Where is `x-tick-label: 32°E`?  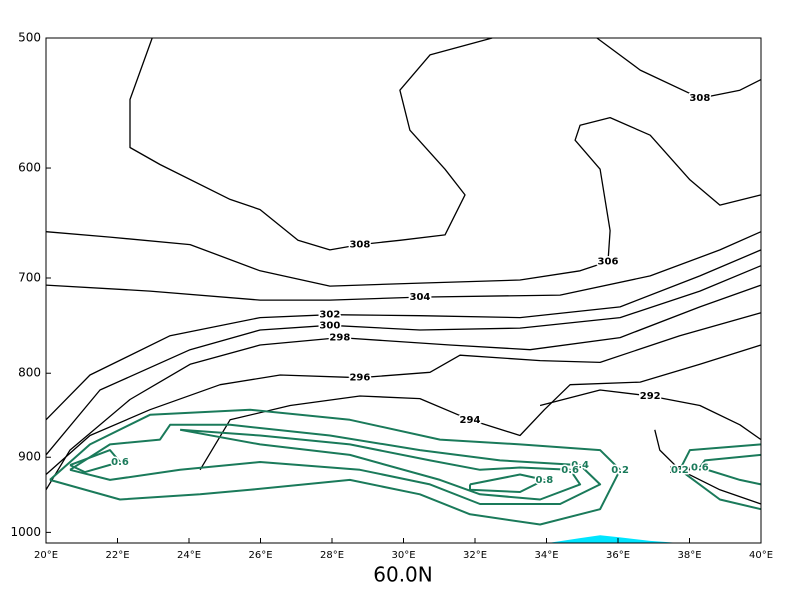
x-tick-label: 32°E is located at coordinates (475, 555).